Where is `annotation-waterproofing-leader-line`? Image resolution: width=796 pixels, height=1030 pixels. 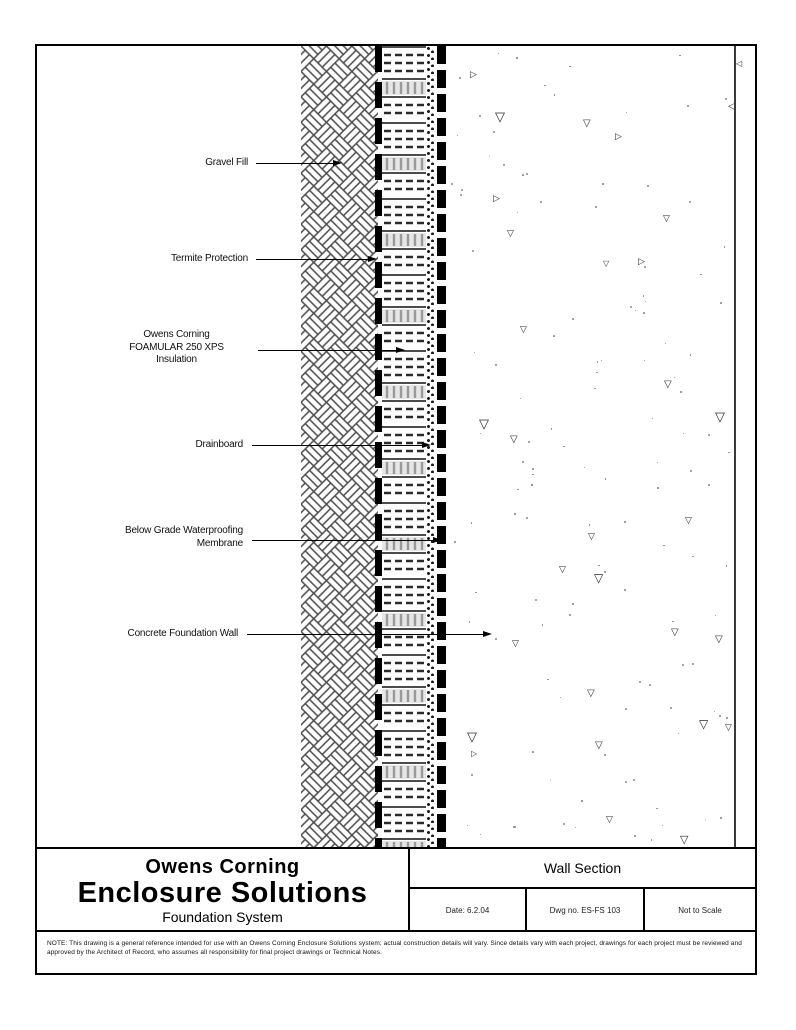
annotation-waterproofing-leader-line is located at coordinates (342, 540).